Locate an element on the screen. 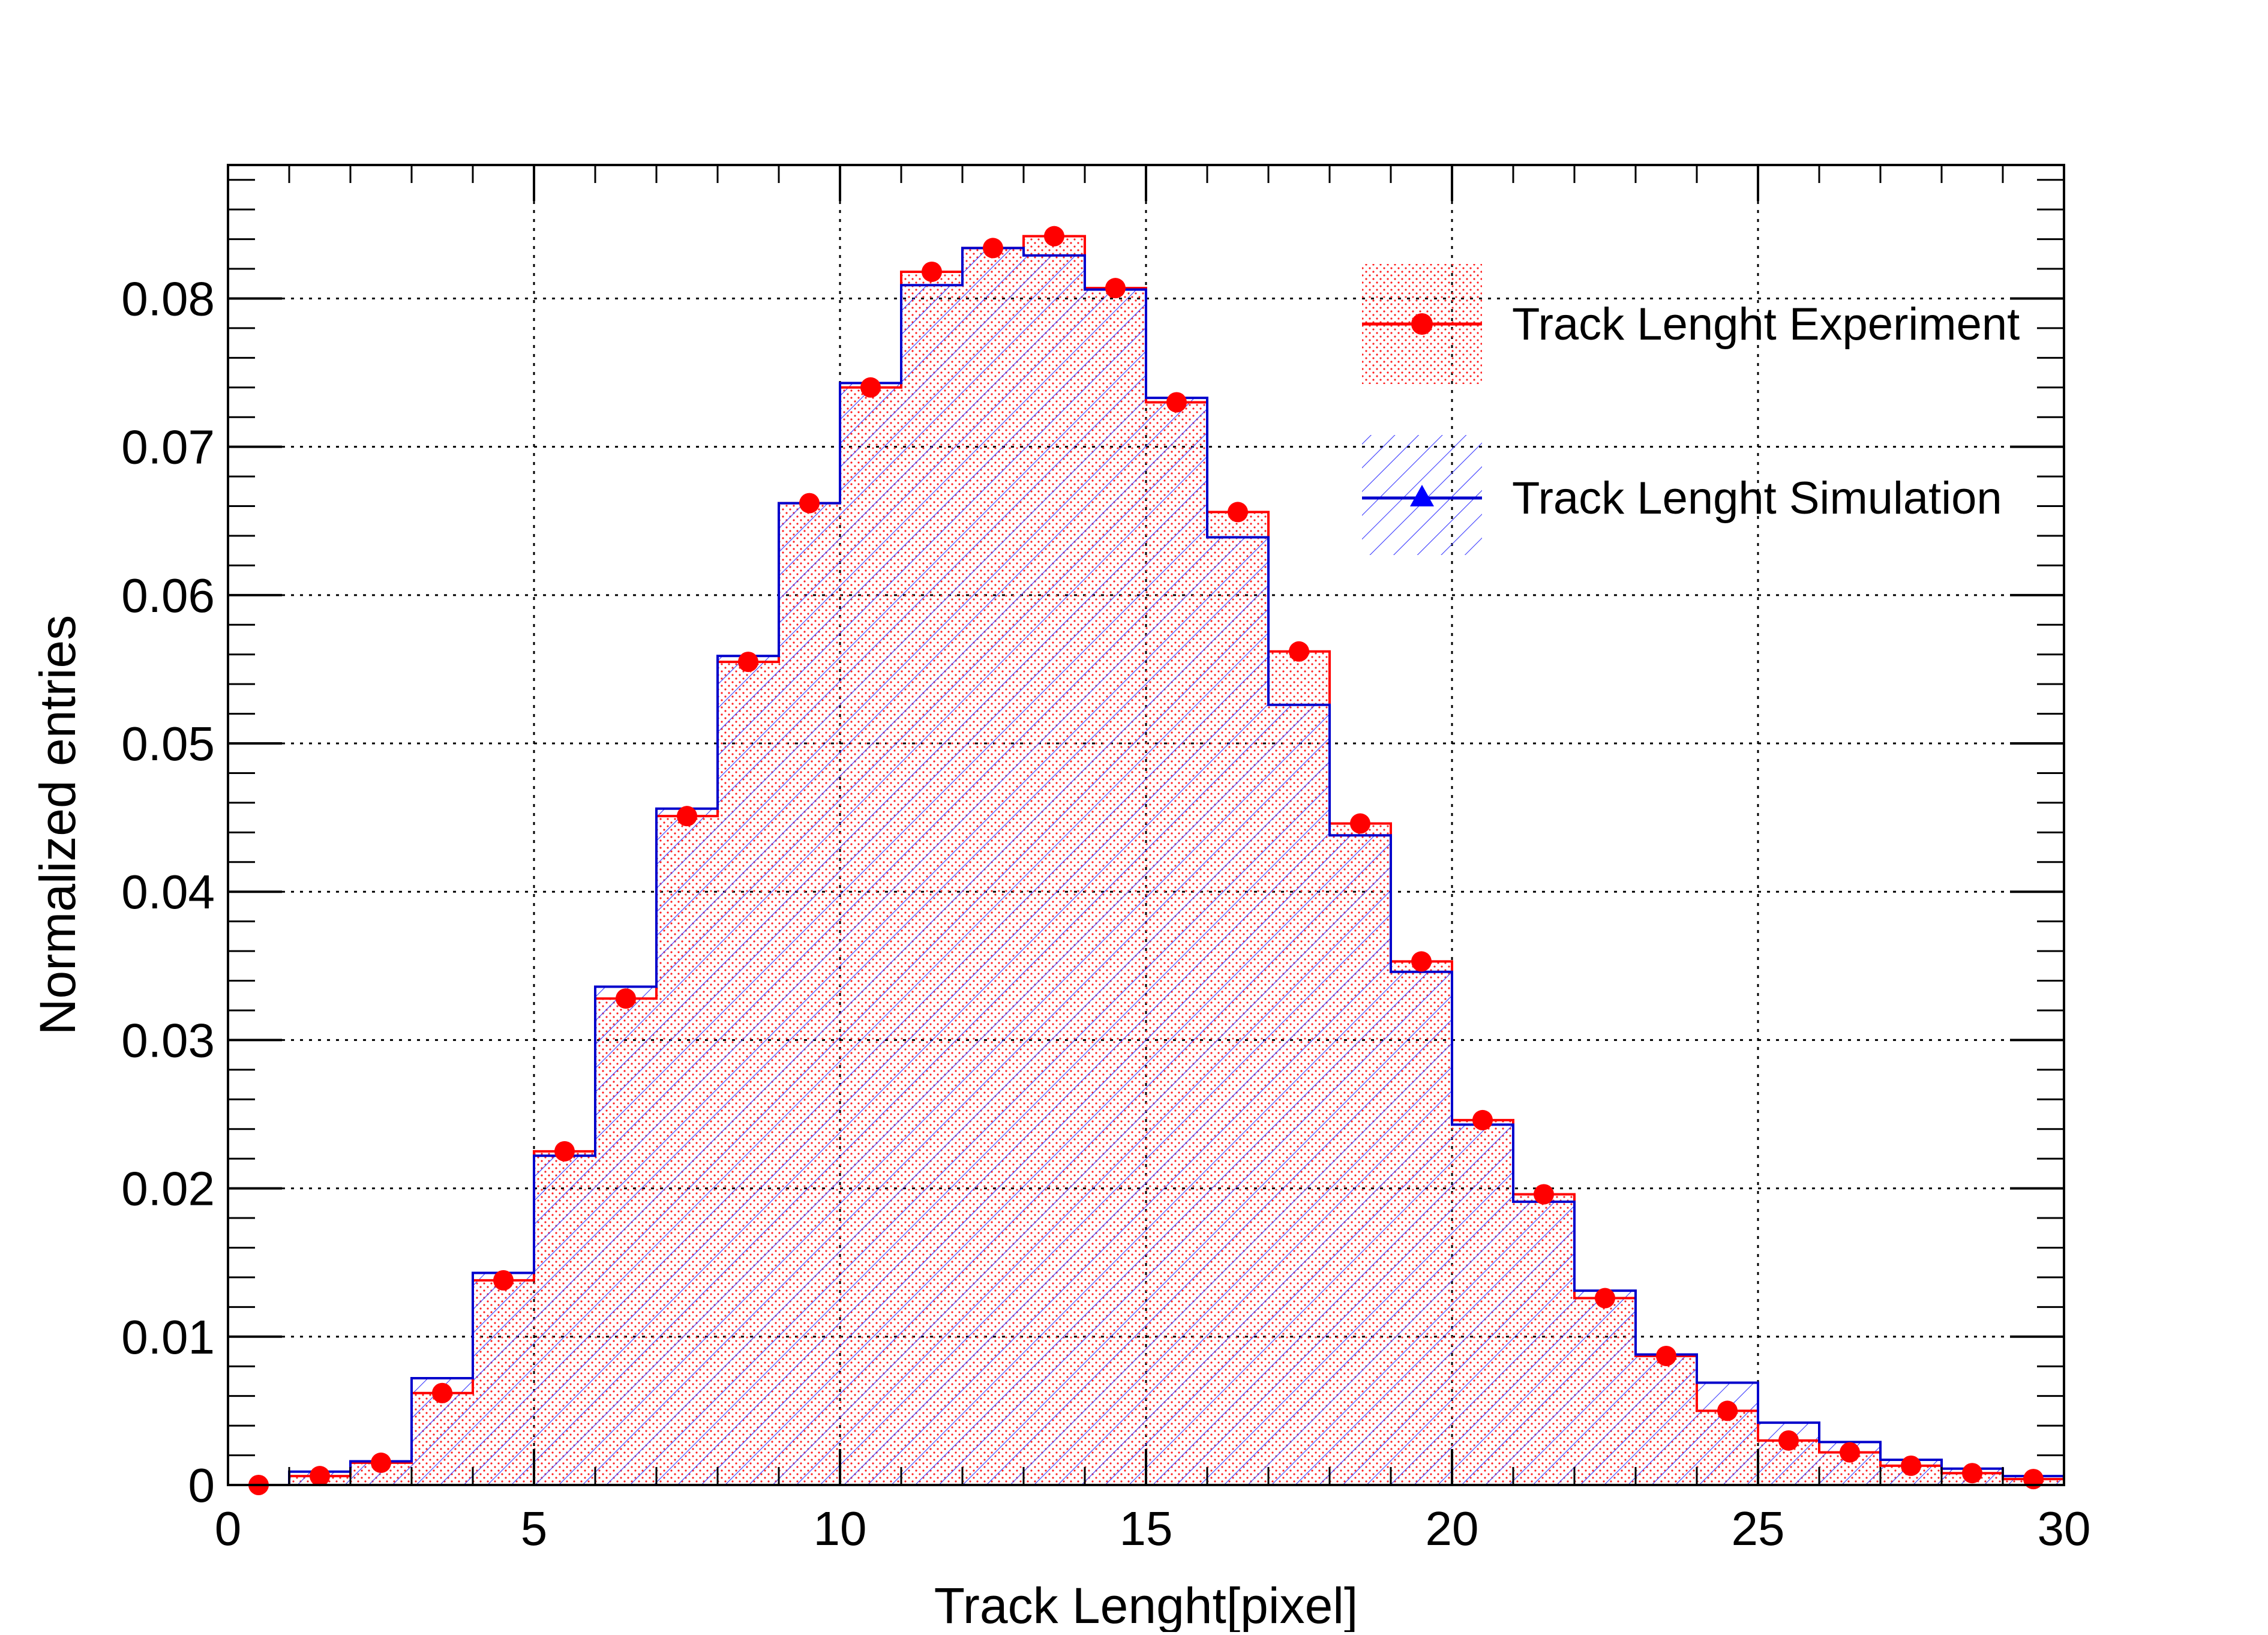  y-tick-label: 0.01 is located at coordinates (168, 1337).